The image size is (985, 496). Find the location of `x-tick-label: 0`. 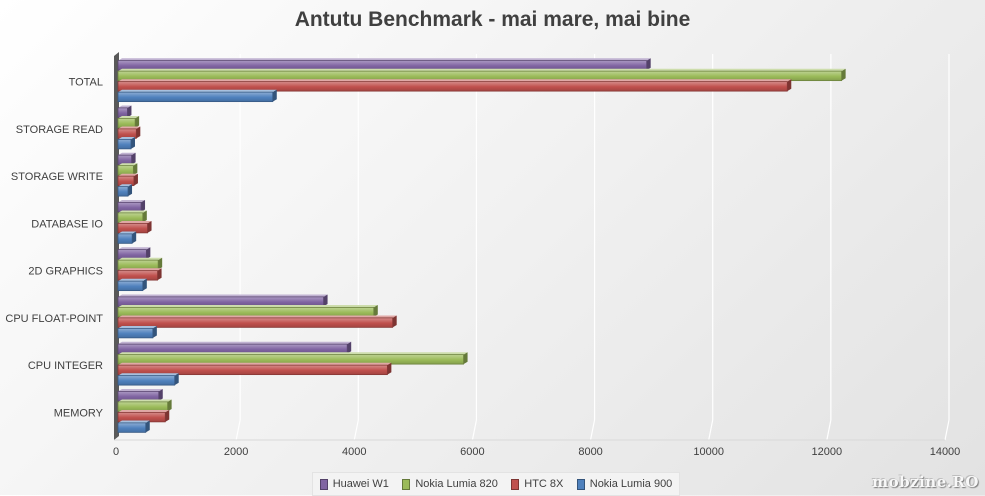

x-tick-label: 0 is located at coordinates (116, 452).